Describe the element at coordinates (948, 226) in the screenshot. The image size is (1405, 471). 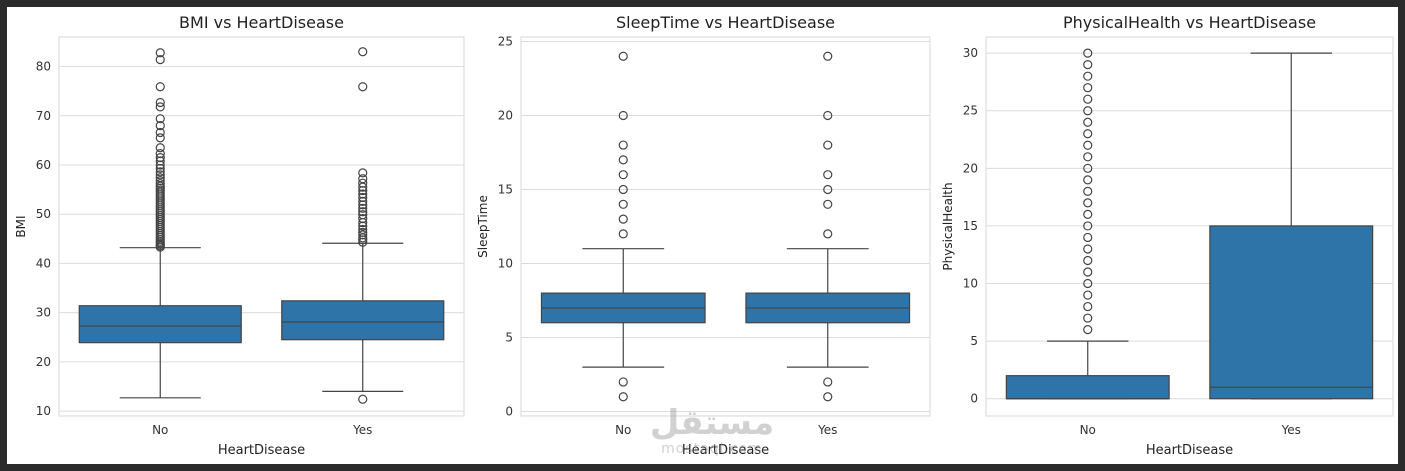
I see `y-axis-label: PhysicalHealth` at that location.